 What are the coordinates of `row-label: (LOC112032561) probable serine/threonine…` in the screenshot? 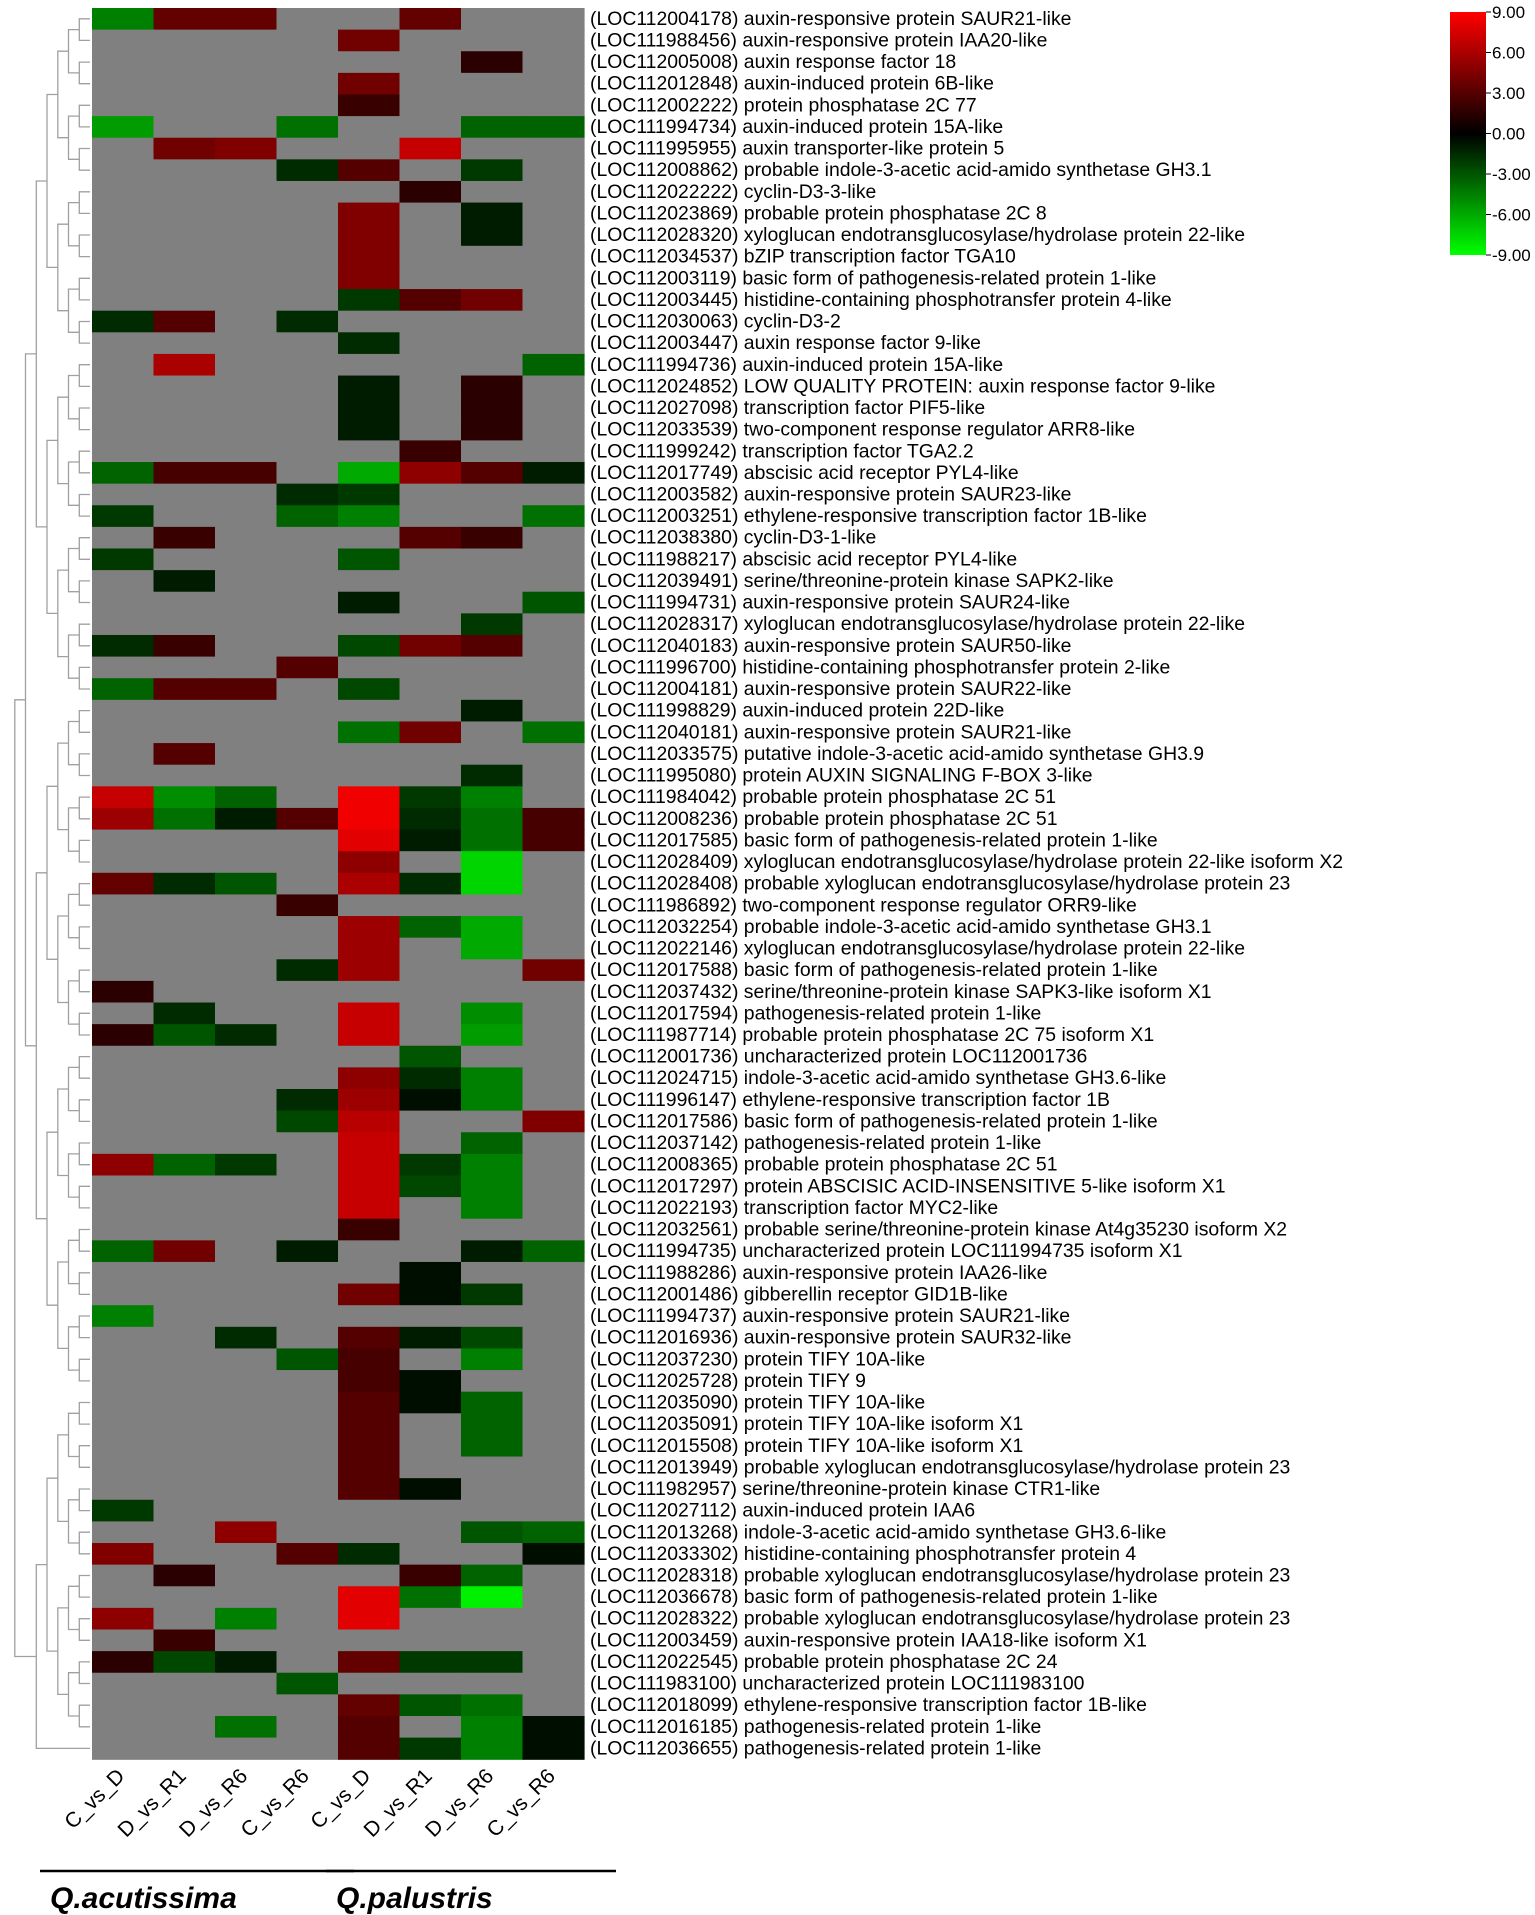 It's located at (938, 1230).